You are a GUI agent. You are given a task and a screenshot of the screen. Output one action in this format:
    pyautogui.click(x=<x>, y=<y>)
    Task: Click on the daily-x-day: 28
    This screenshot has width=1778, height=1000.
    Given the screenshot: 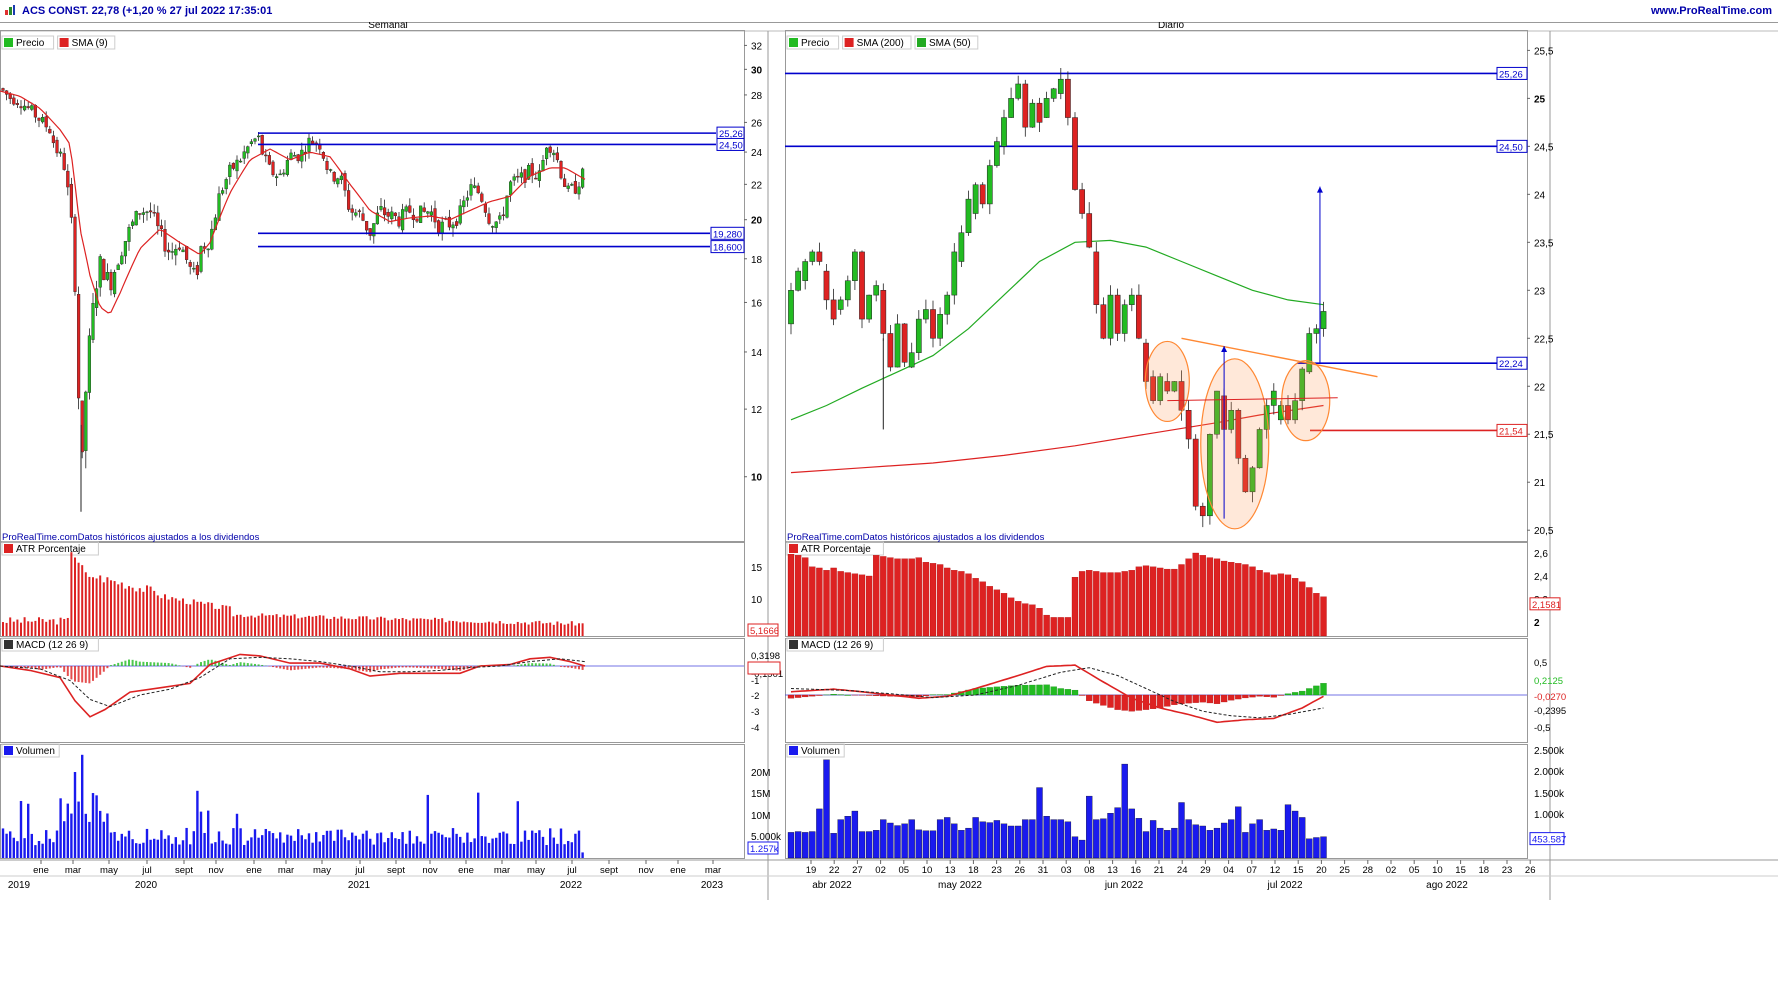 What is the action you would take?
    pyautogui.click(x=1368, y=870)
    